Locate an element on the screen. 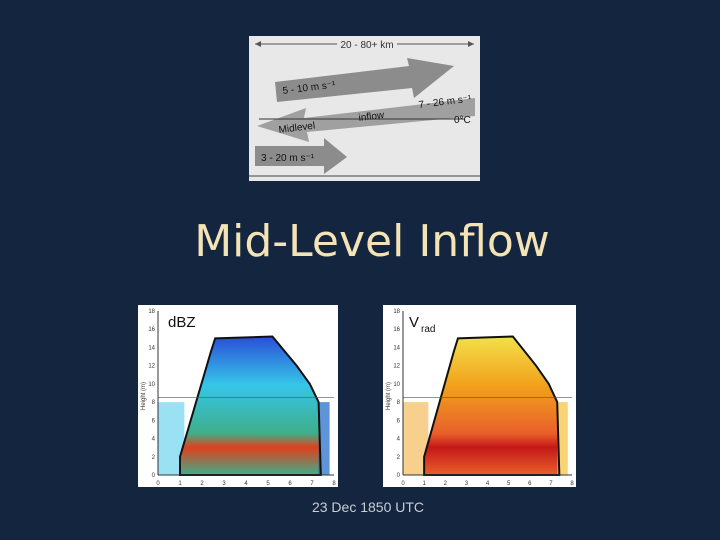 This screenshot has width=720, height=540. label-bg is located at coordinates (367, 44).